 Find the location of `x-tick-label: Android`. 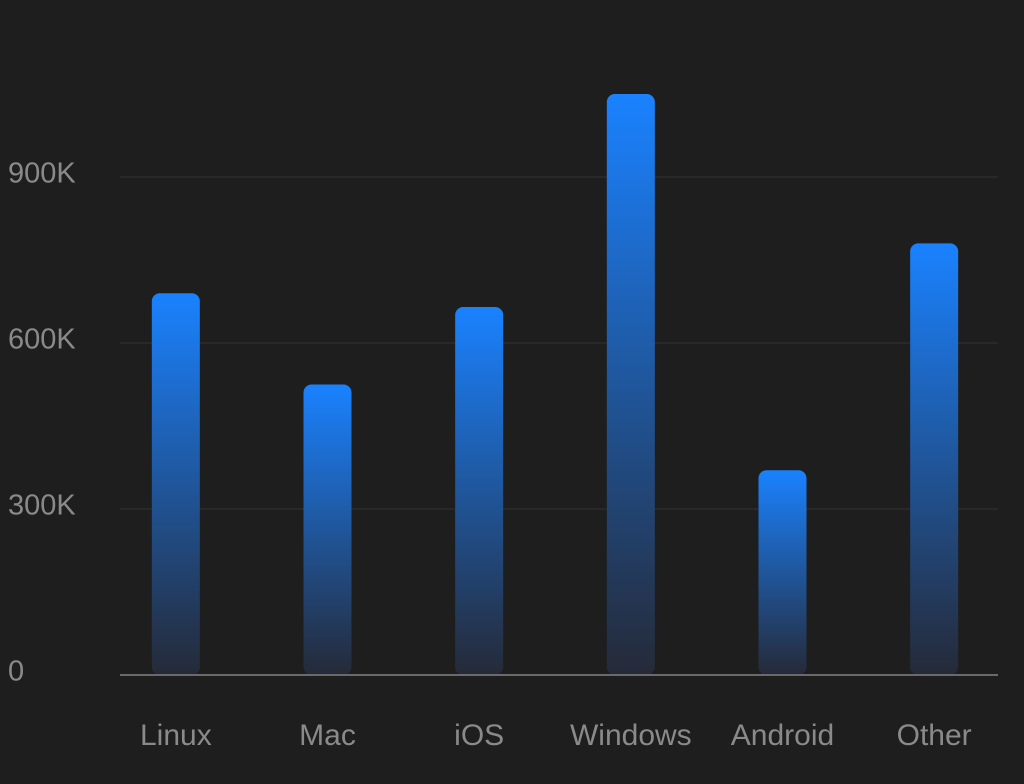

x-tick-label: Android is located at coordinates (782, 735).